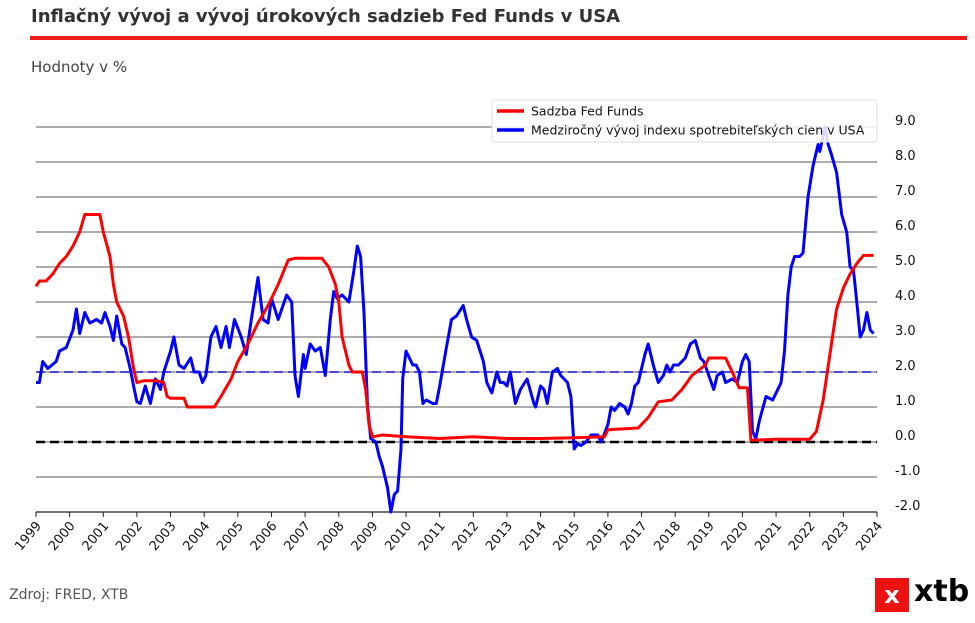 The image size is (975, 623). What do you see at coordinates (600, 536) in the screenshot?
I see `x-tick-label: 2016` at bounding box center [600, 536].